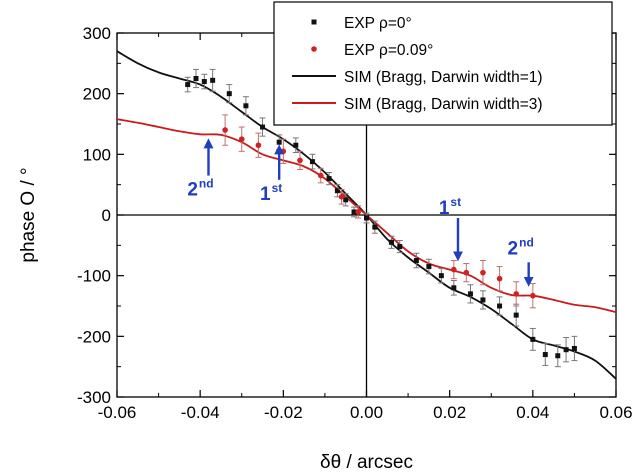 This screenshot has height=476, width=640. Describe the element at coordinates (449, 412) in the screenshot. I see `x-tick-label: 0.02` at that location.